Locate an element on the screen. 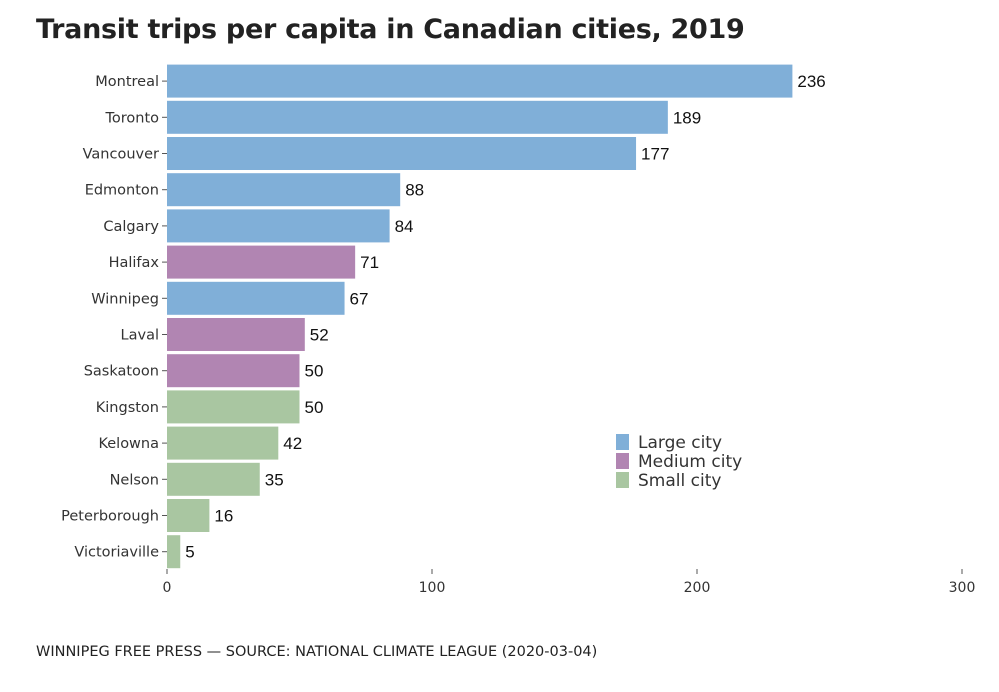 This screenshot has height=692, width=999. value-label: 42 is located at coordinates (292, 443).